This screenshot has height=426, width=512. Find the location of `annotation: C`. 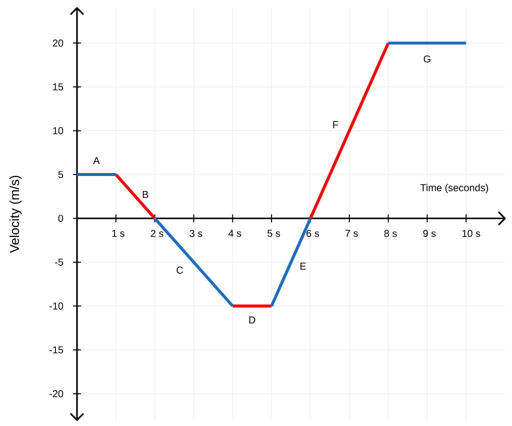

annotation: C is located at coordinates (180, 270).